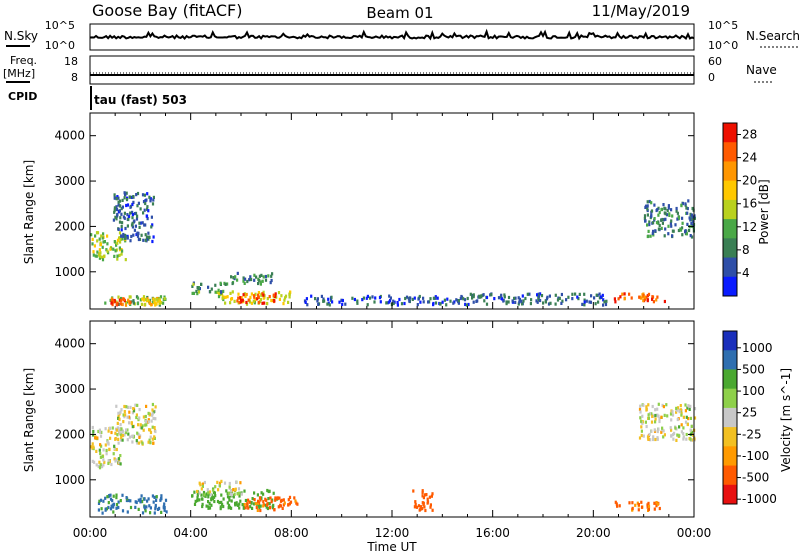 The height and width of the screenshot is (554, 800). What do you see at coordinates (786, 420) in the screenshot?
I see `velocity-colorbar-label-text: Velocity [m s^-1]` at bounding box center [786, 420].